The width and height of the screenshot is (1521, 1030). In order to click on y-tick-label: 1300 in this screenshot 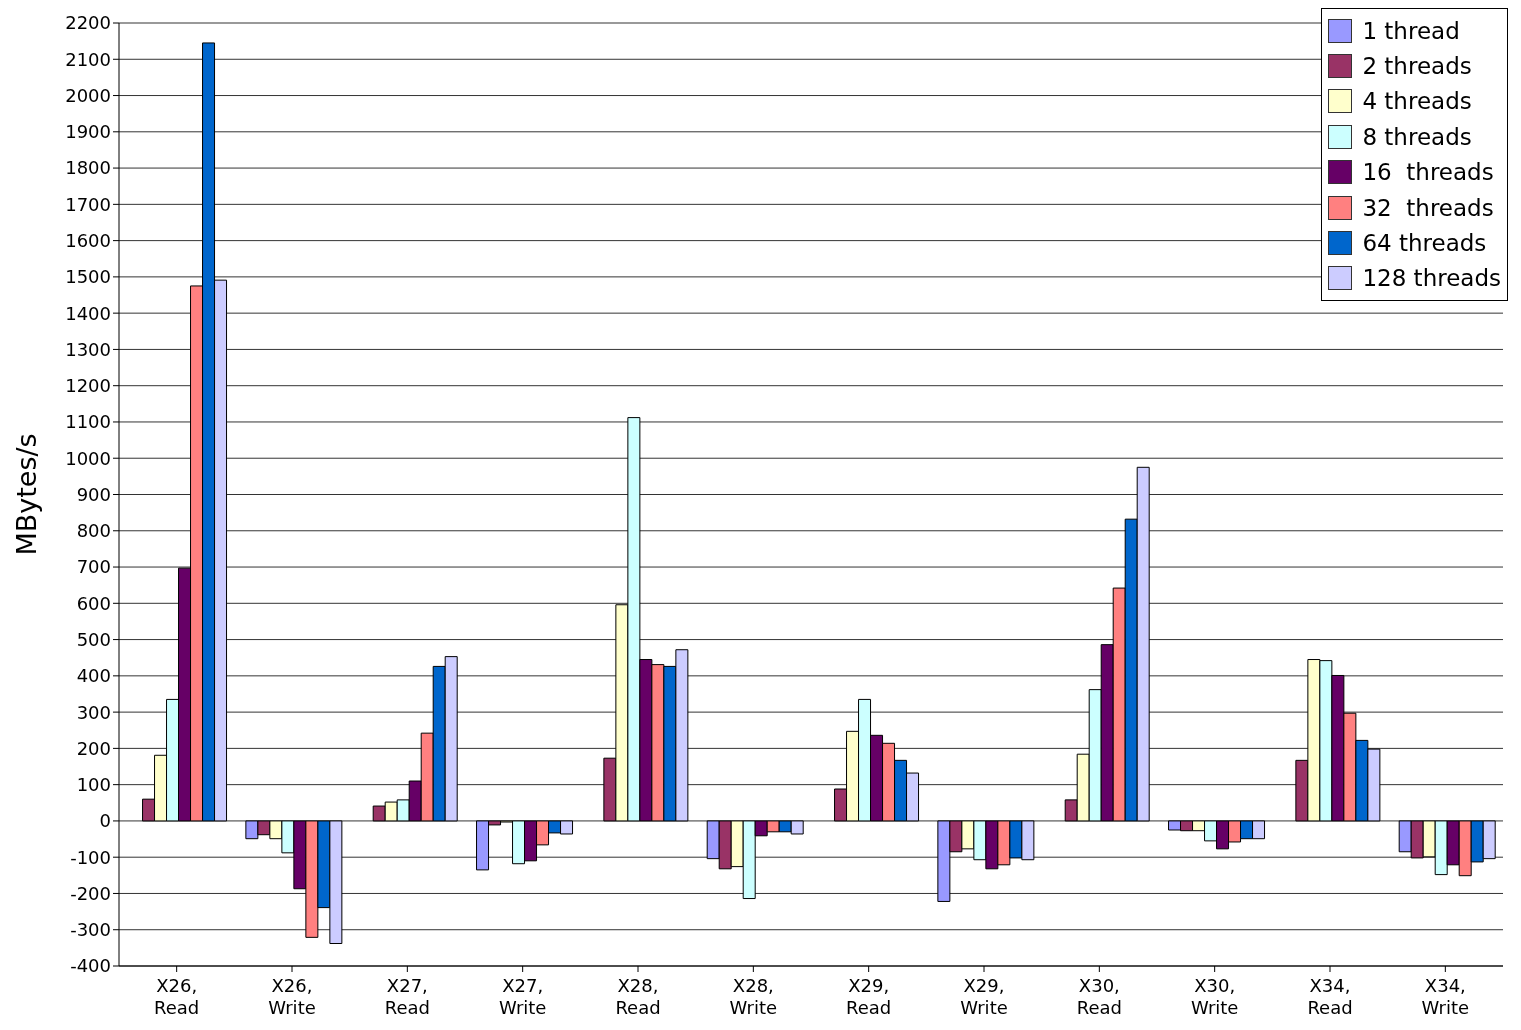, I will do `click(88, 349)`.